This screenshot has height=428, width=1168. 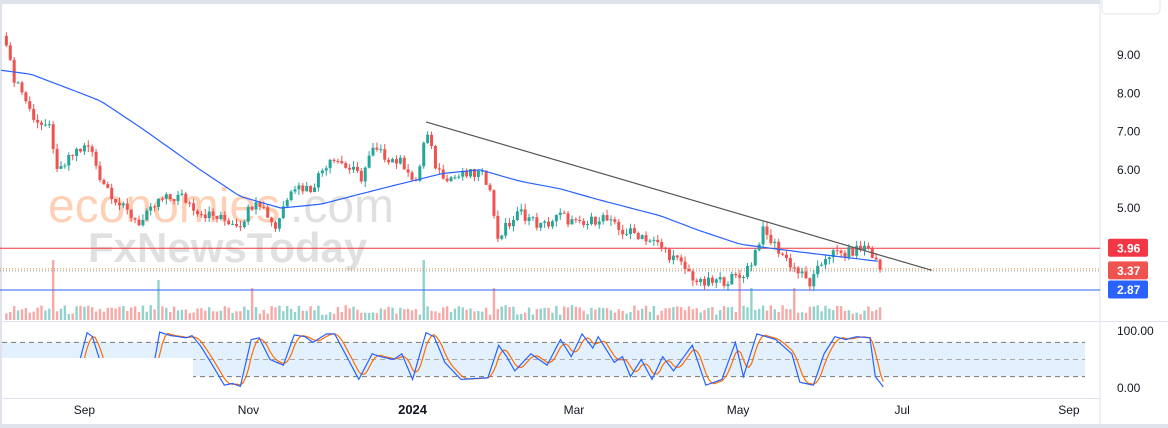 What do you see at coordinates (1129, 170) in the screenshot?
I see `price-tick-label: 6.00` at bounding box center [1129, 170].